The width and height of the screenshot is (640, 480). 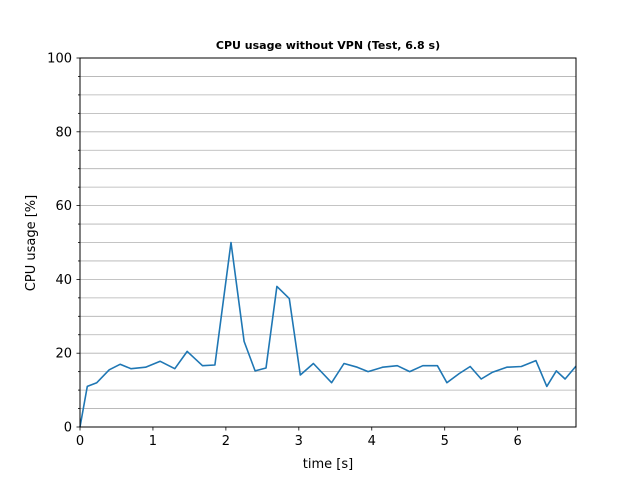 I want to click on y-tick-label: 100, so click(x=59, y=59).